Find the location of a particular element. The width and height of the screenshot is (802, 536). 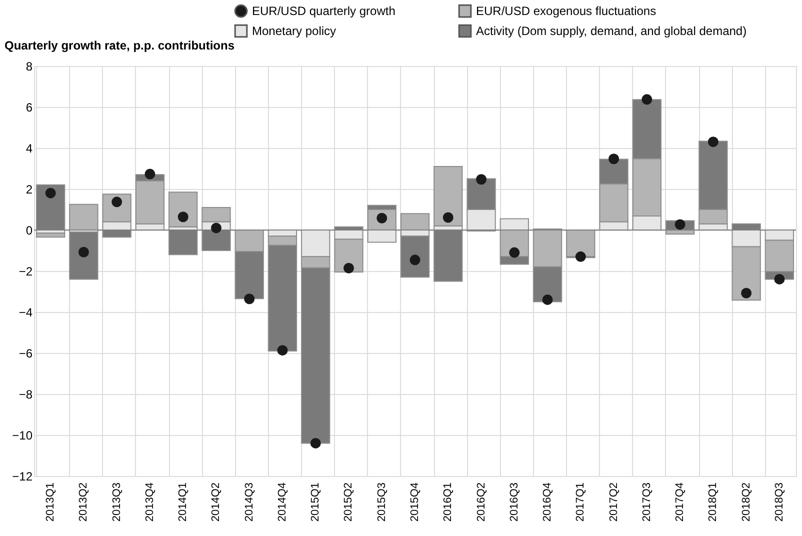

x-tick-label: 2015Q2 is located at coordinates (348, 502).